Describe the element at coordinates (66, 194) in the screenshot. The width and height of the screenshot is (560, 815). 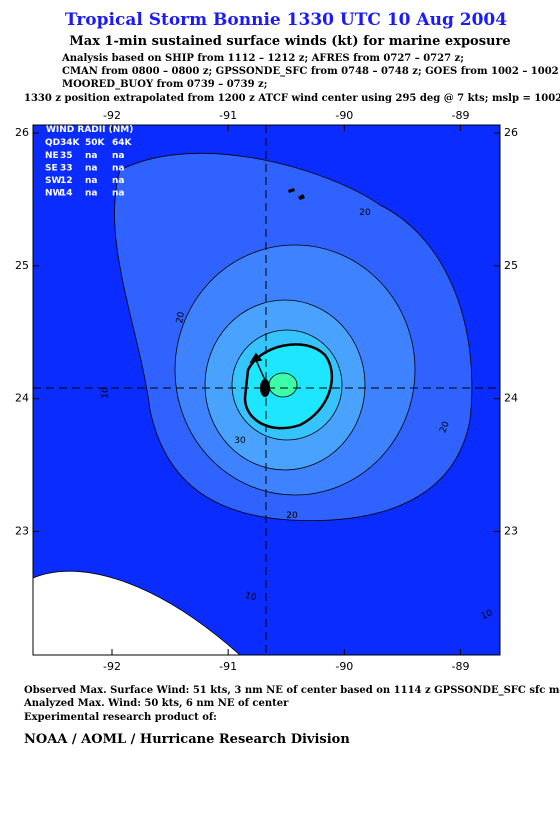
I see `radii-cell: 14` at that location.